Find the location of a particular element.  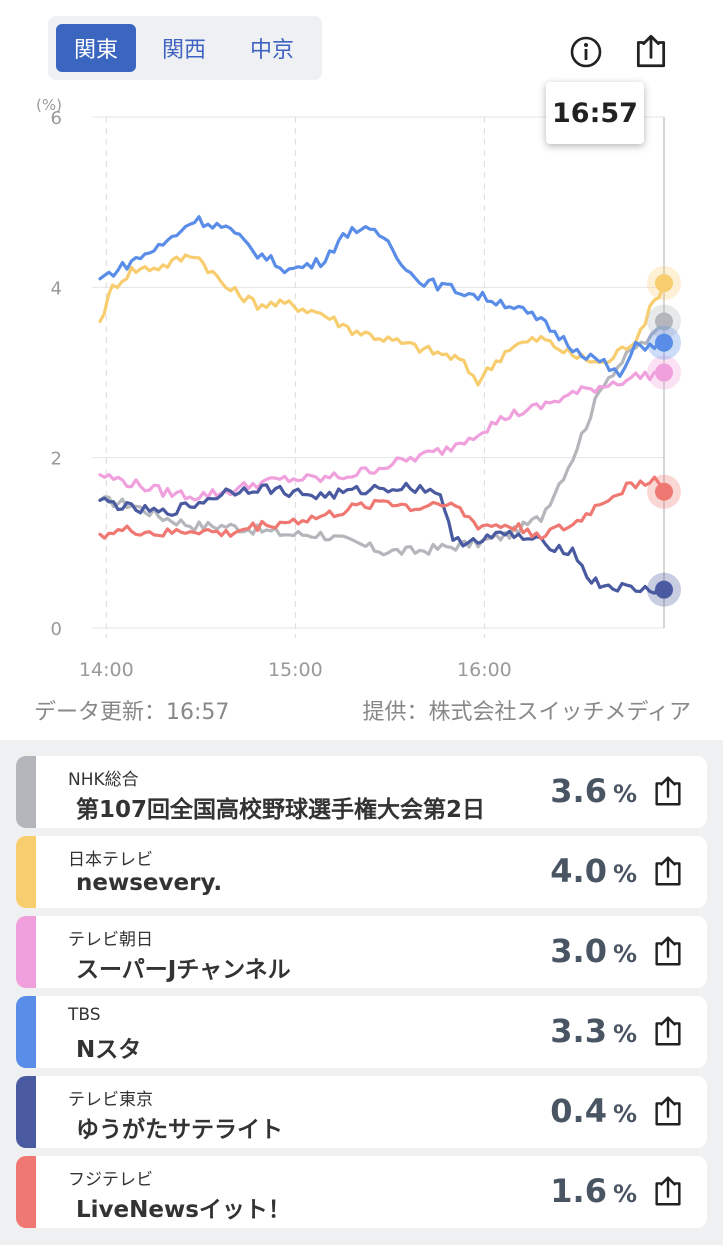

update-time: データ更新：16:57 is located at coordinates (132, 712).